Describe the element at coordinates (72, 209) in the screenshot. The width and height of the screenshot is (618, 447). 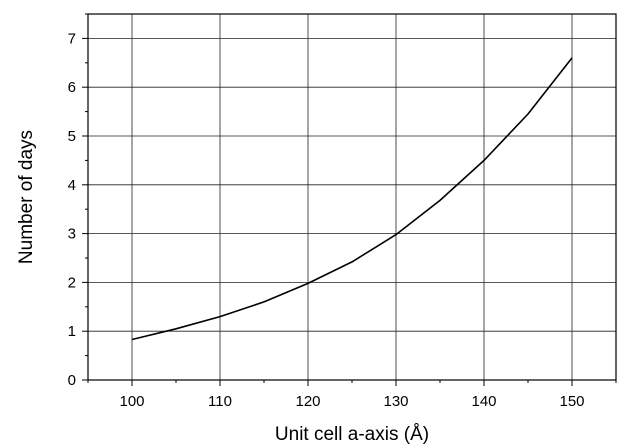
I see `y-tick-labels: 0 1 2 3 4 5 6 7` at that location.